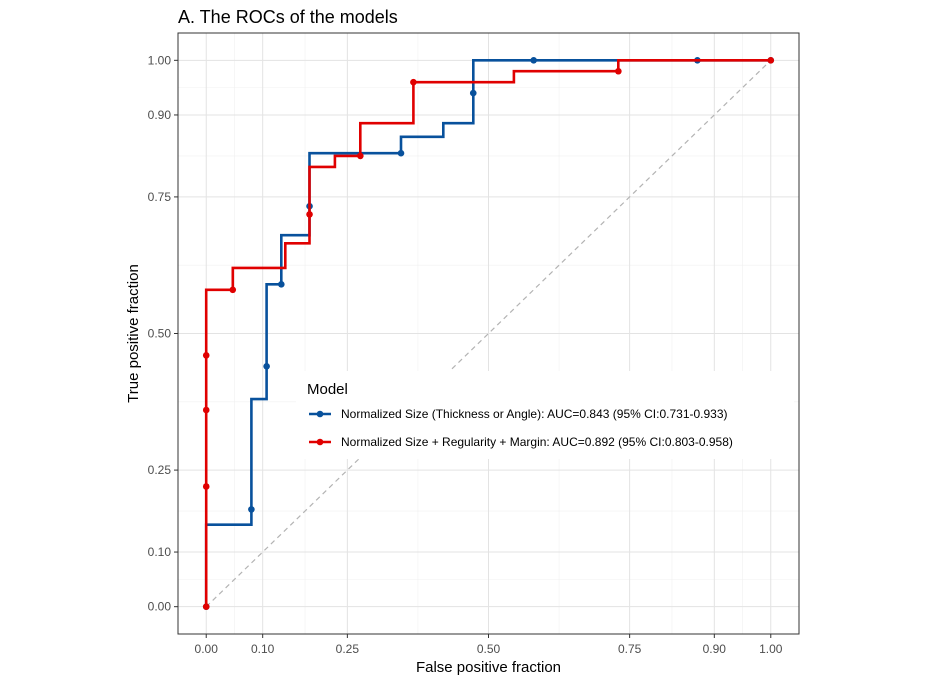 This screenshot has height=680, width=931. Describe the element at coordinates (160, 115) in the screenshot. I see `y-tick-label: 0.90` at that location.